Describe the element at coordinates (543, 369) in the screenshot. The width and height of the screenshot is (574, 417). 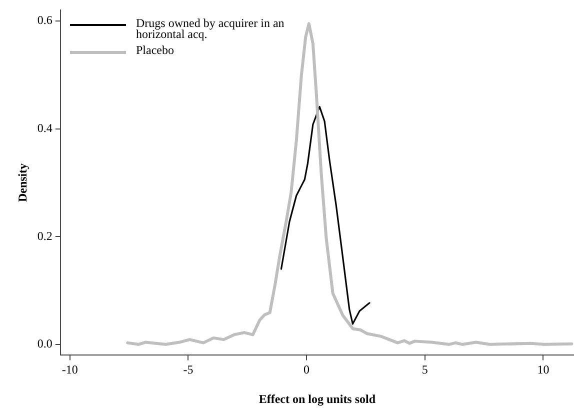
I see `x-tick-label: 10` at that location.